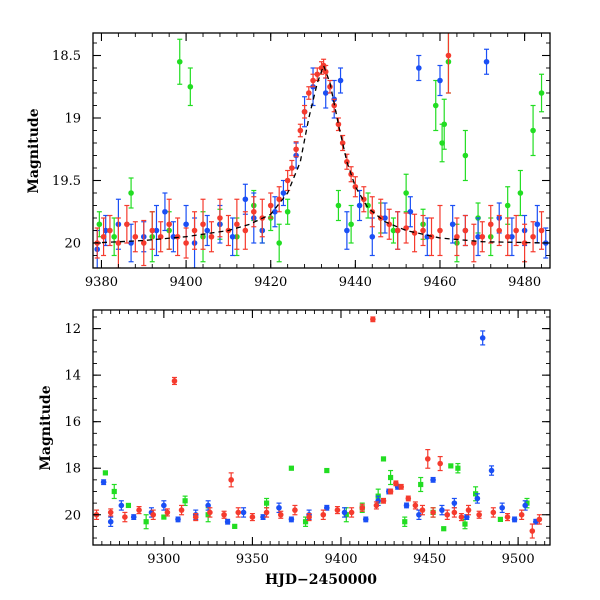  I want to click on top-y-tick-label: 19, so click(72, 119).